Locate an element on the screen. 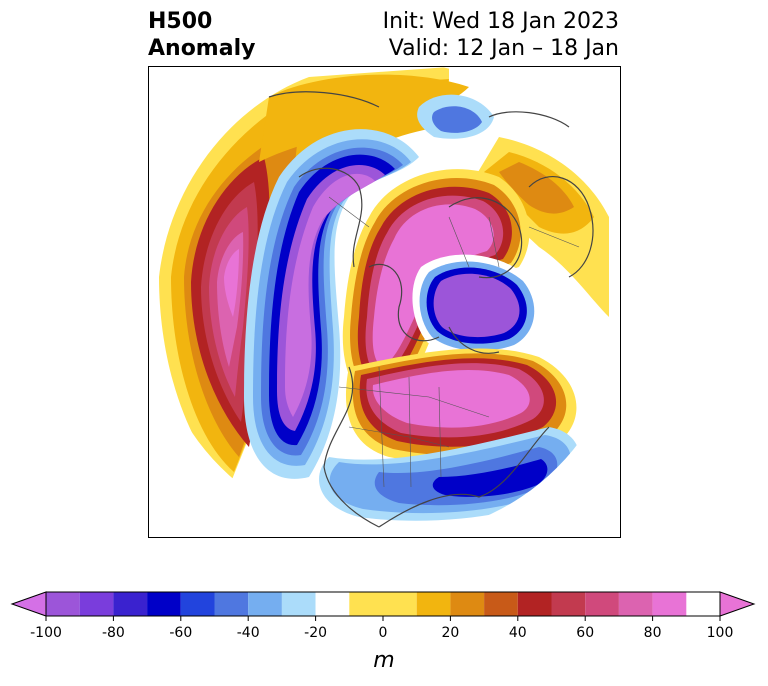 This screenshot has width=768, height=686. init-time: Init: Wed 18 Jan 2023 is located at coordinates (500, 21).